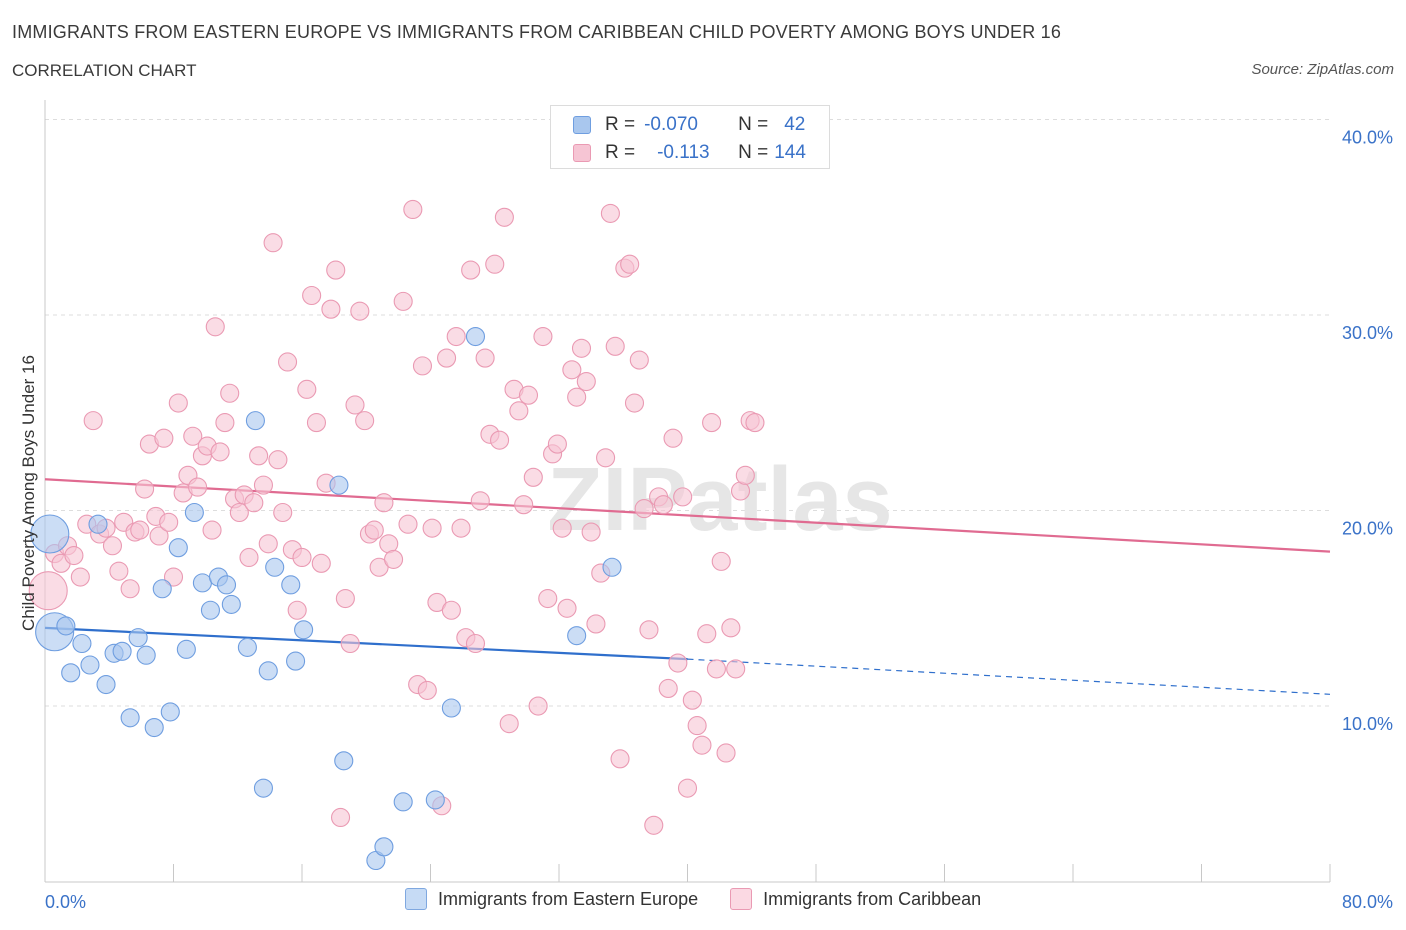  What do you see at coordinates (620, 124) in the screenshot?
I see `legend-r-label: R =` at bounding box center [620, 124].